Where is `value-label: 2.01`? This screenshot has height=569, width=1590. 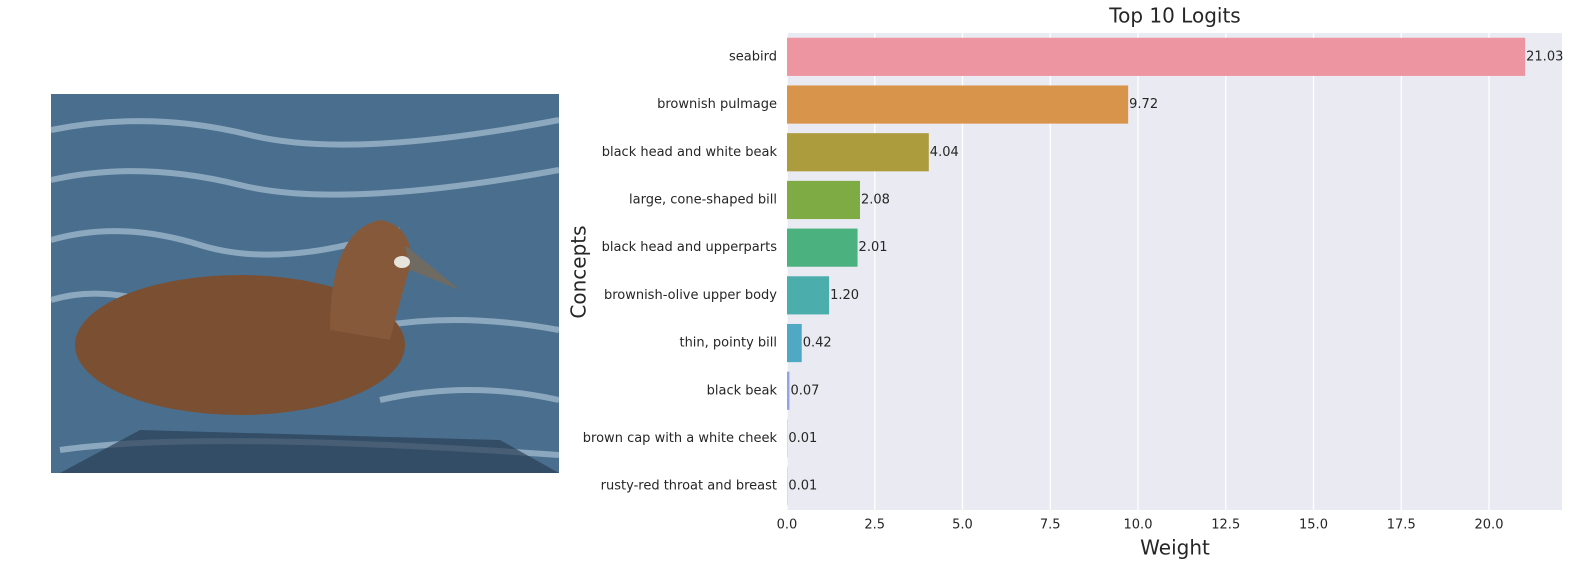 value-label: 2.01 is located at coordinates (873, 247).